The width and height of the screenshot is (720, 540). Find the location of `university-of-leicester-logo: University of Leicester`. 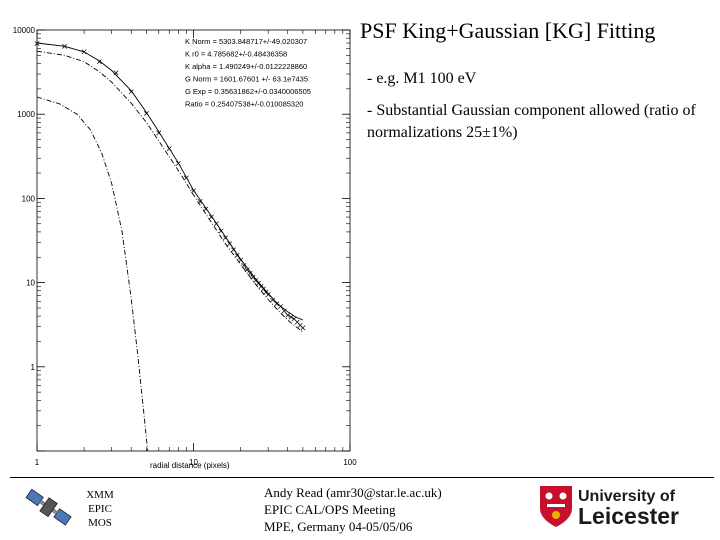

university-of-leicester-logo: University of Leicester is located at coordinates (609, 507).